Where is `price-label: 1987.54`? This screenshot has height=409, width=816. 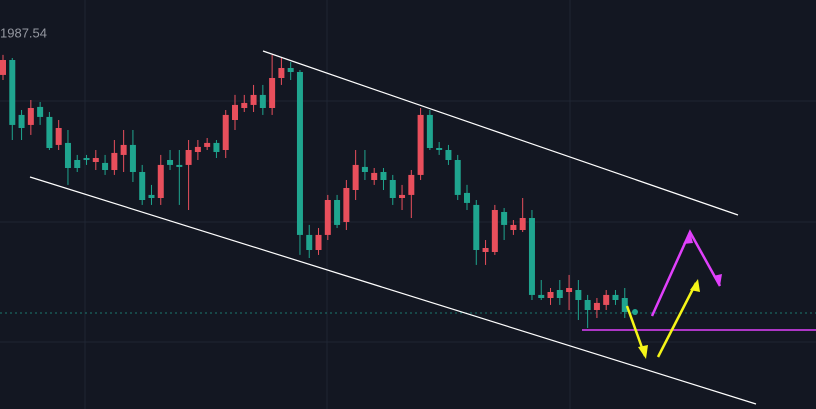
price-label: 1987.54 is located at coordinates (23, 32).